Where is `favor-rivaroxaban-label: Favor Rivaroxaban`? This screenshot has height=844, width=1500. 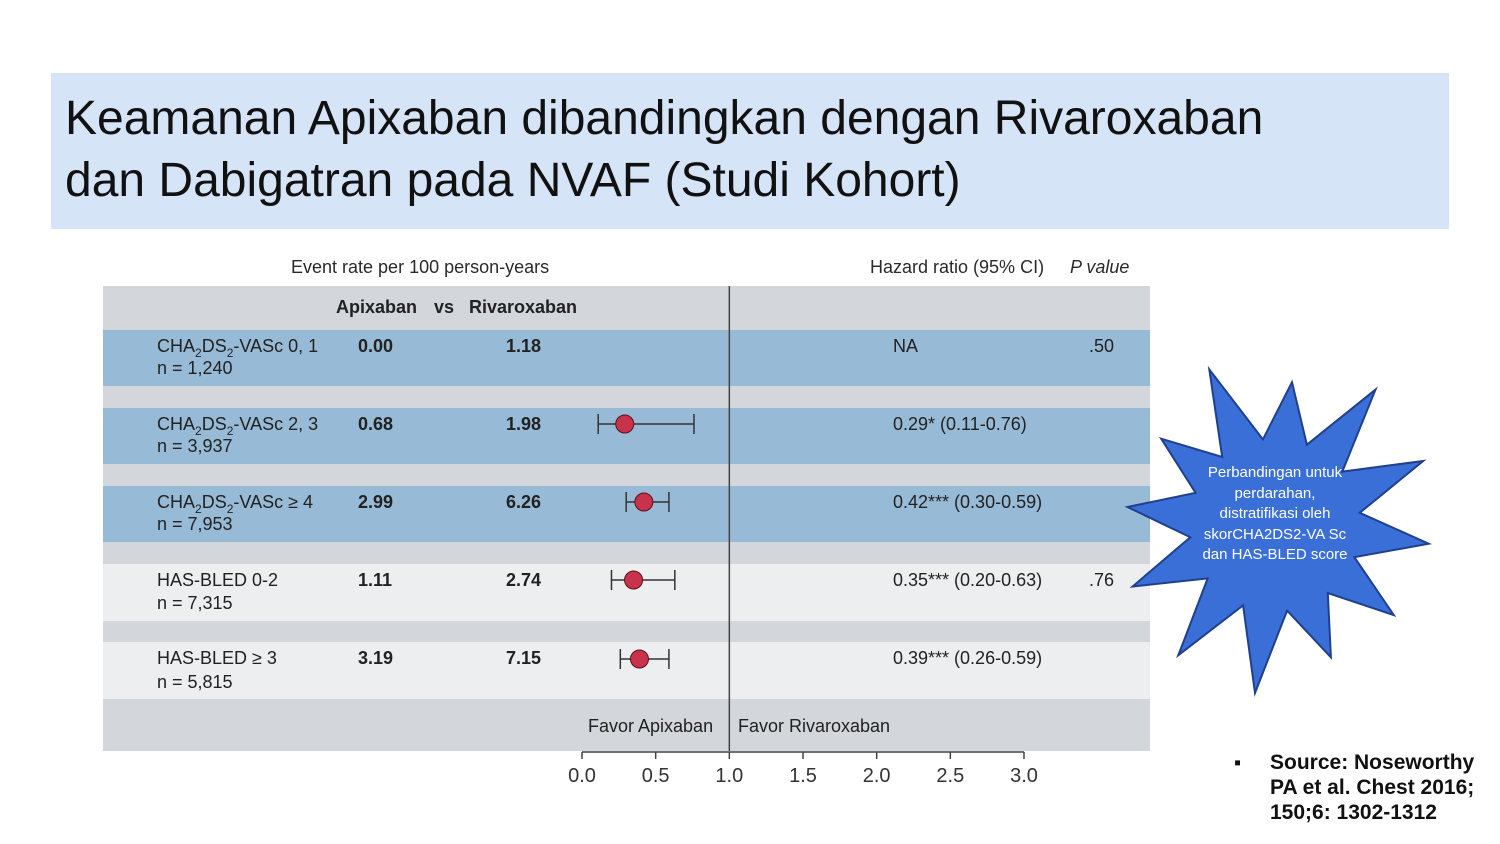
favor-rivaroxaban-label: Favor Rivaroxaban is located at coordinates (814, 726).